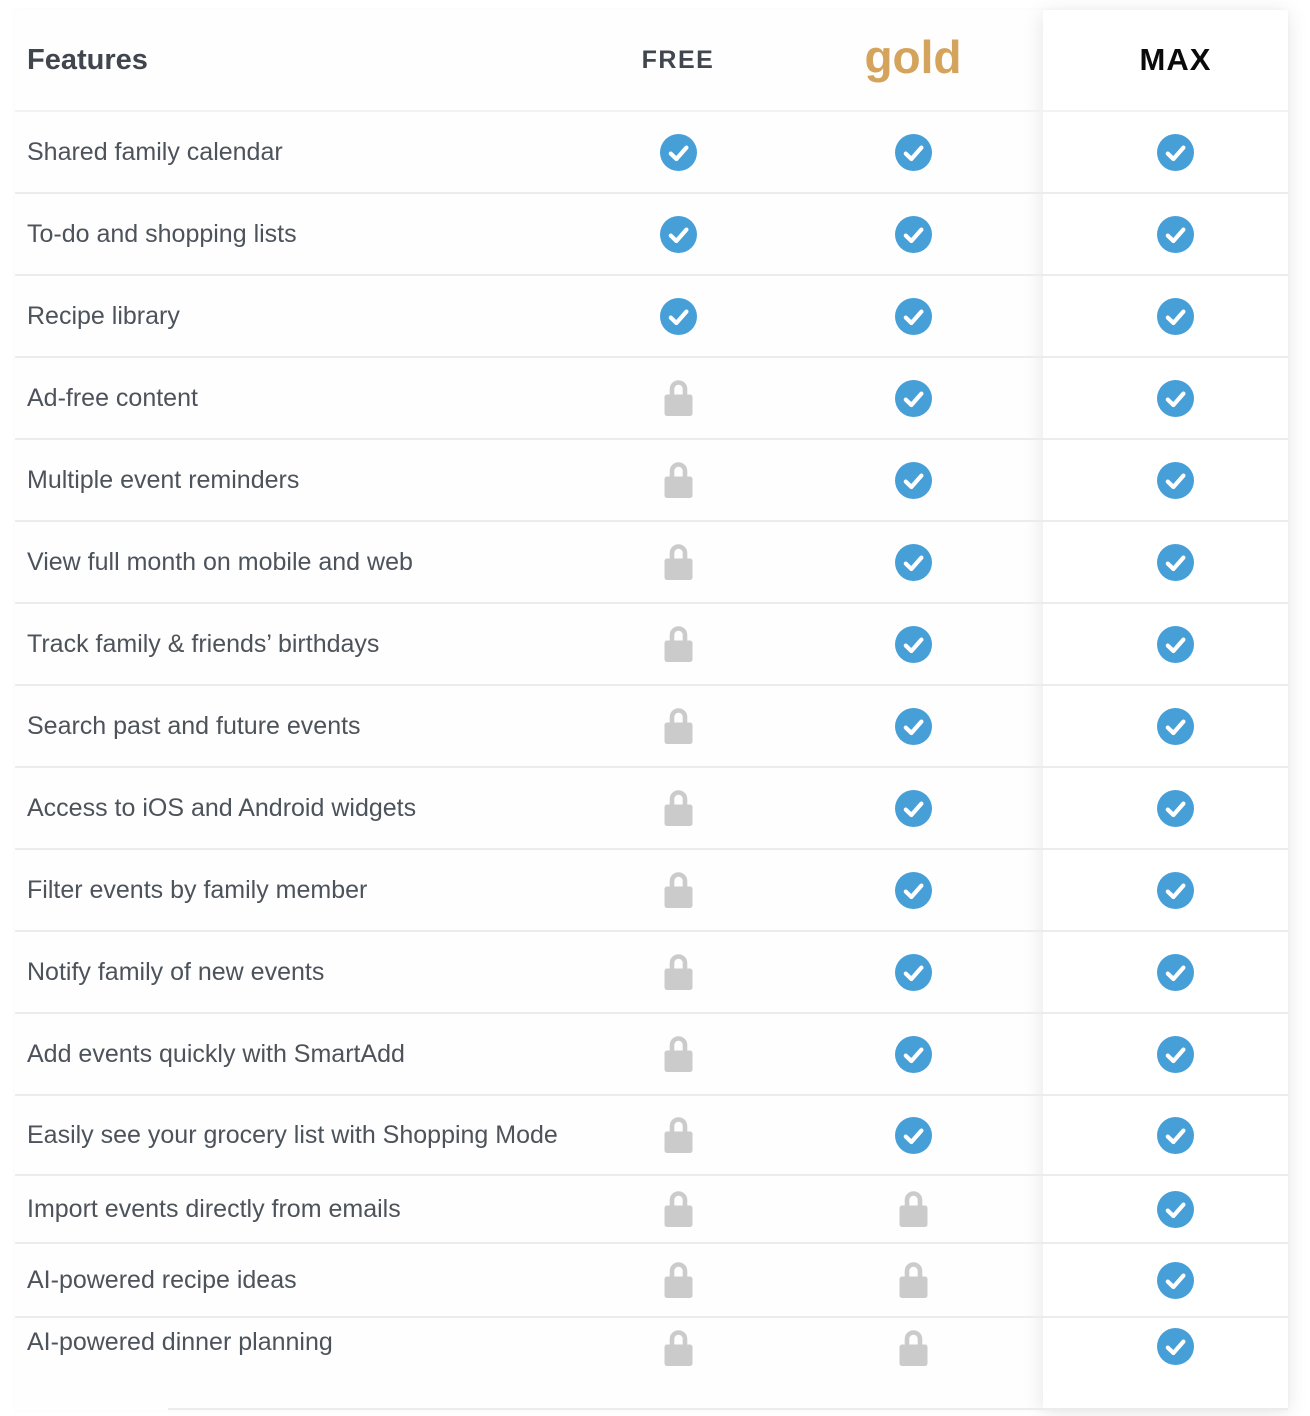  Describe the element at coordinates (1175, 59) in the screenshot. I see `max-plan-label: MAX` at that location.